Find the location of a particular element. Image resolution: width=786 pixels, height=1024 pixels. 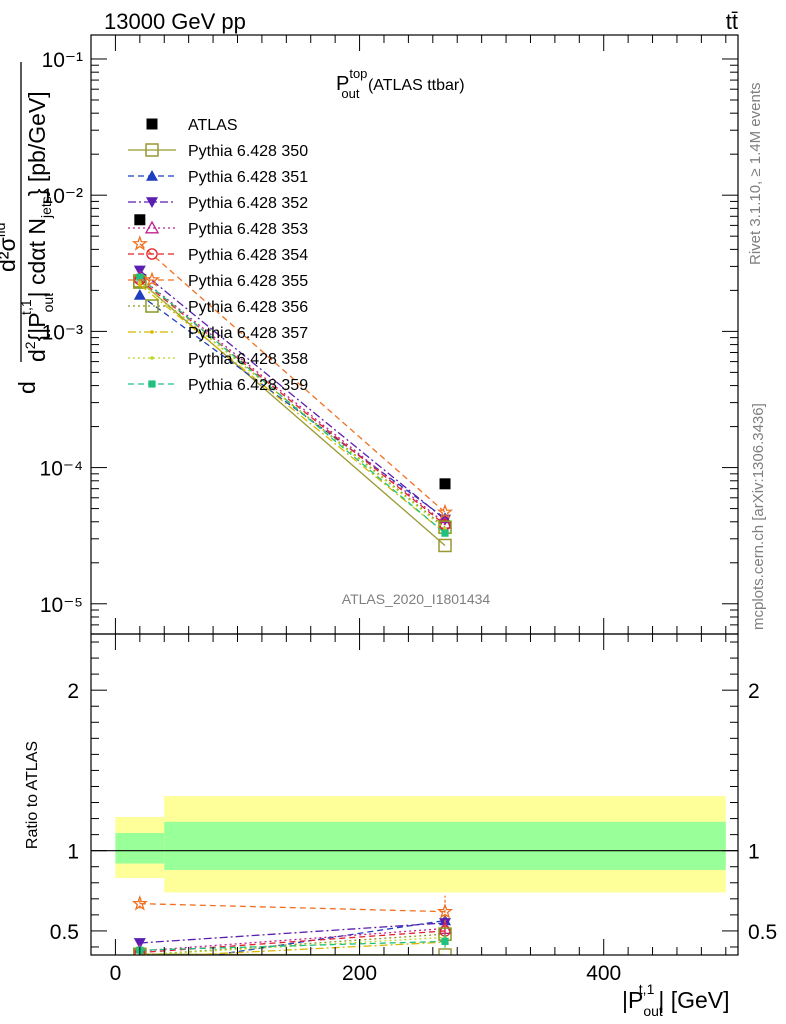

ratio-y-tick-label: 2 is located at coordinates (73, 691).